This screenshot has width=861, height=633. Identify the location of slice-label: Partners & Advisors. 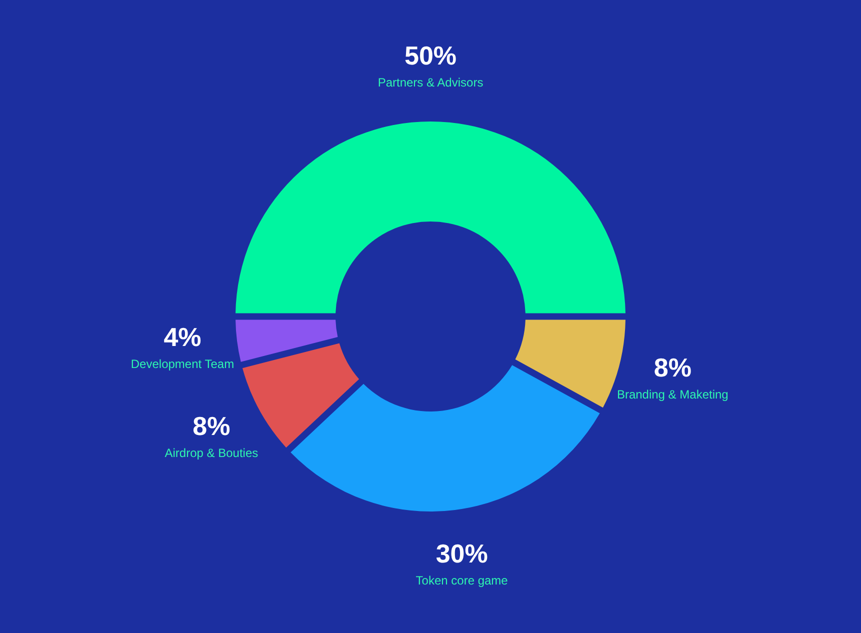
(431, 83).